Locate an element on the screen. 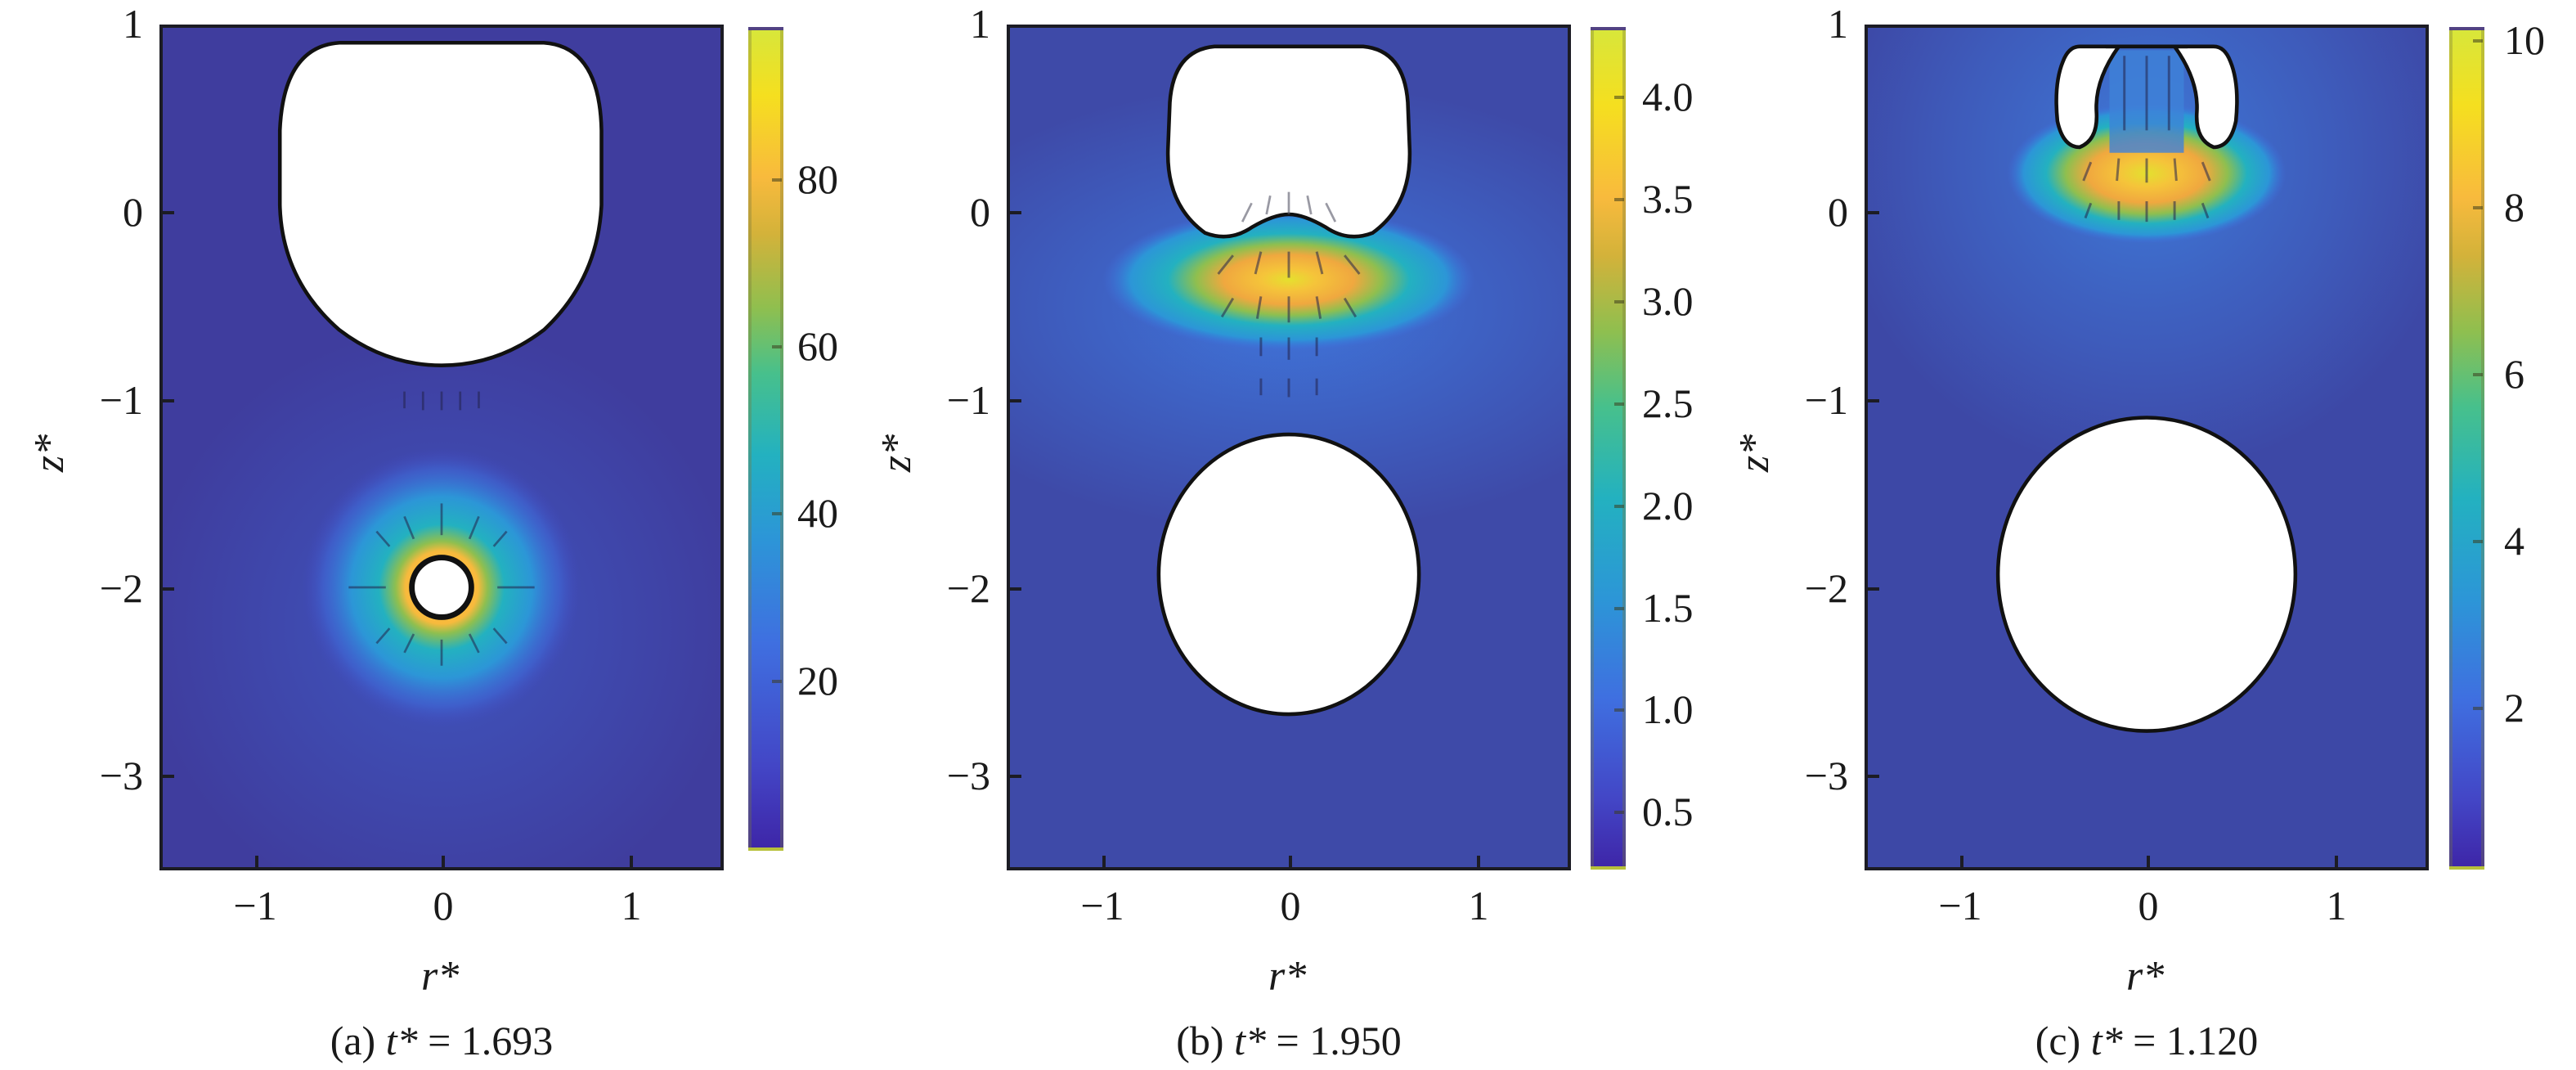 The width and height of the screenshot is (2576, 1070). caption-label: (c) is located at coordinates (2063, 1040).